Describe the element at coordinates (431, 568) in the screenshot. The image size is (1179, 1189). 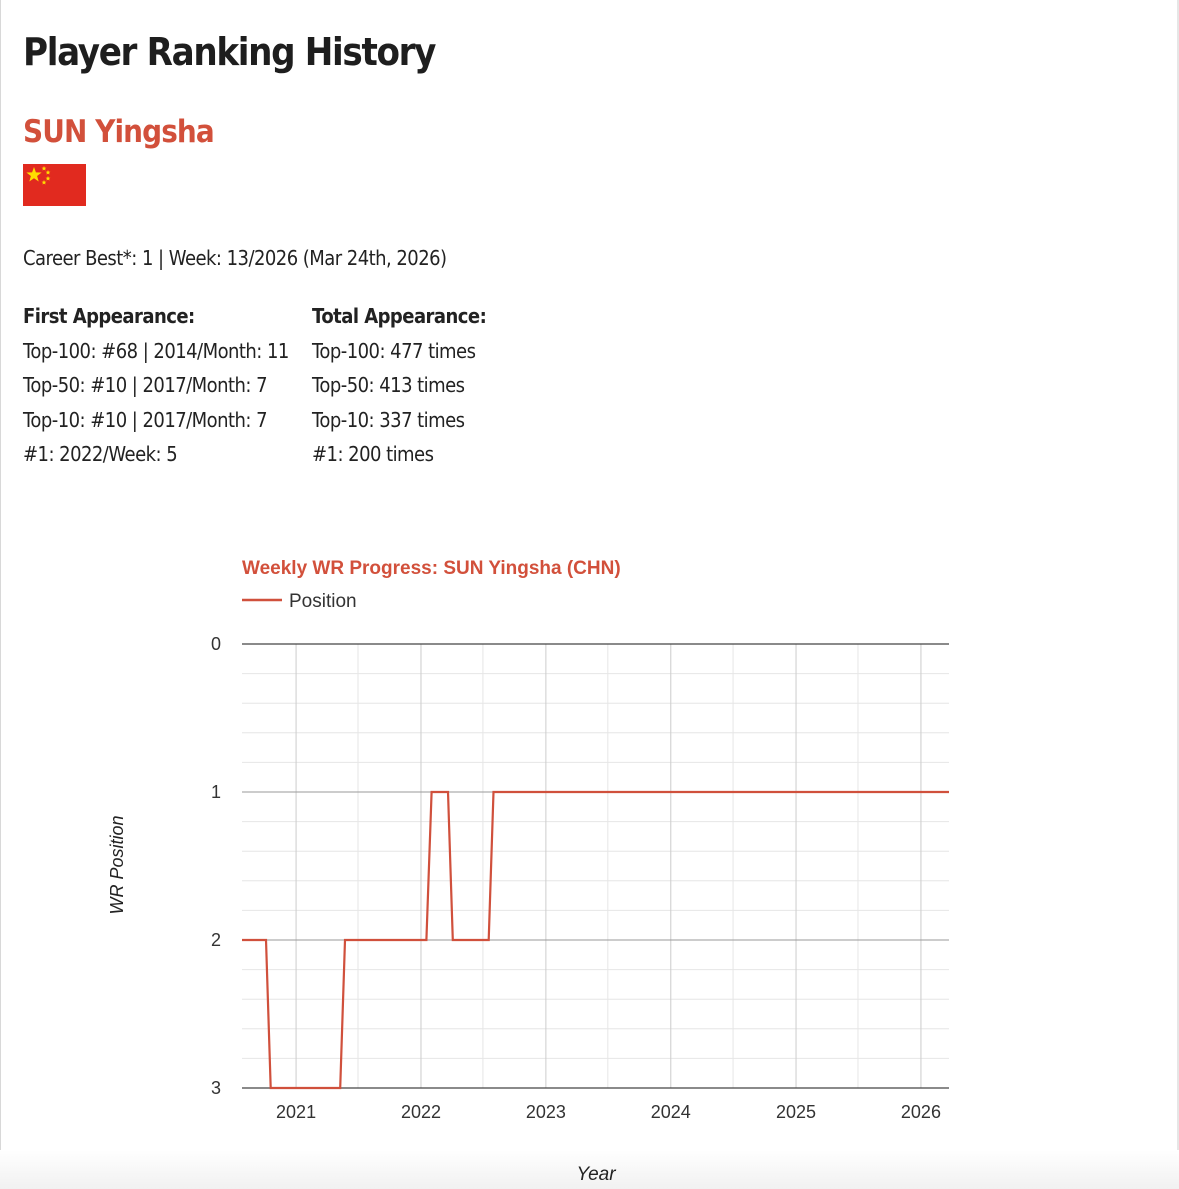
I see `chart-title: Weekly WR Progress: SUN Yingsha (CHN)` at that location.